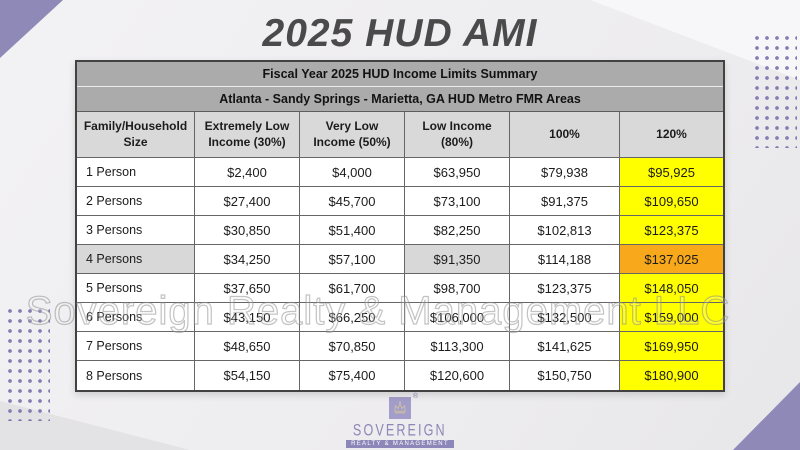 The image size is (800, 450). Describe the element at coordinates (136, 346) in the screenshot. I see `row-label: 7 Persons` at that location.